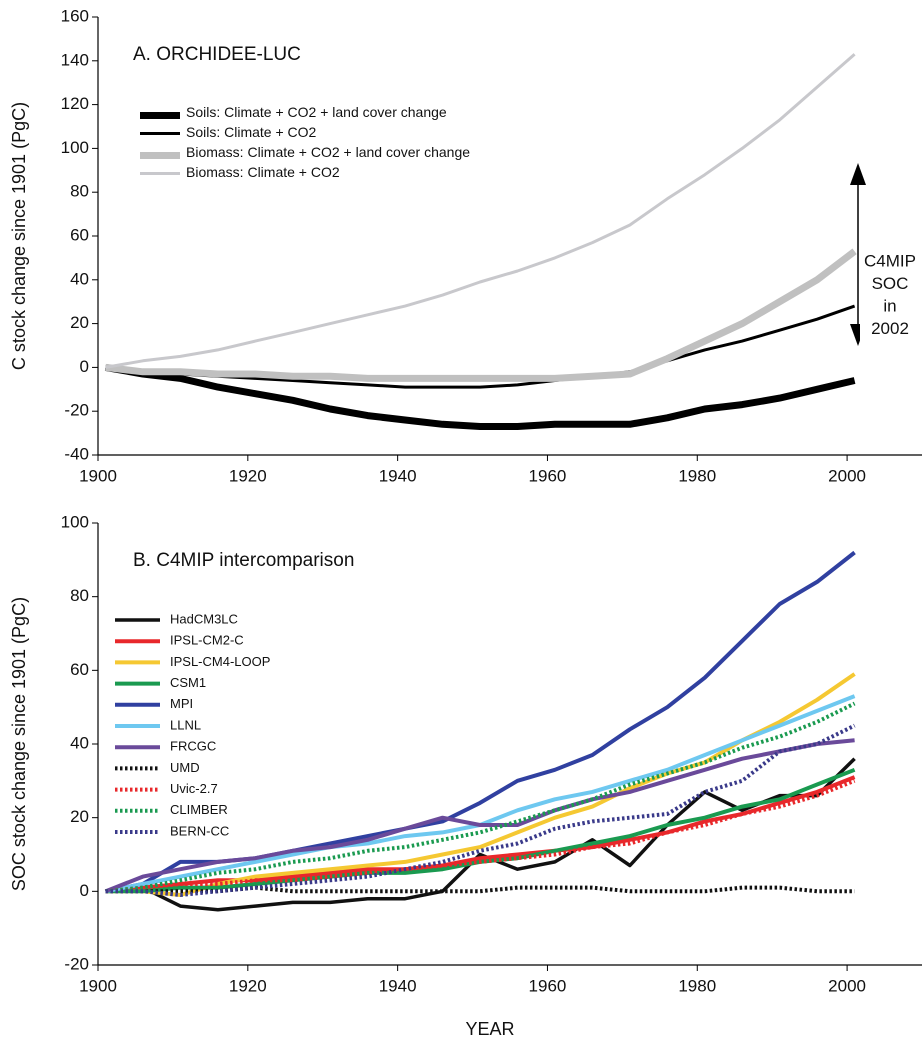 The height and width of the screenshot is (1041, 922). What do you see at coordinates (75, 103) in the screenshot?
I see `y-tick-label: 120` at bounding box center [75, 103].